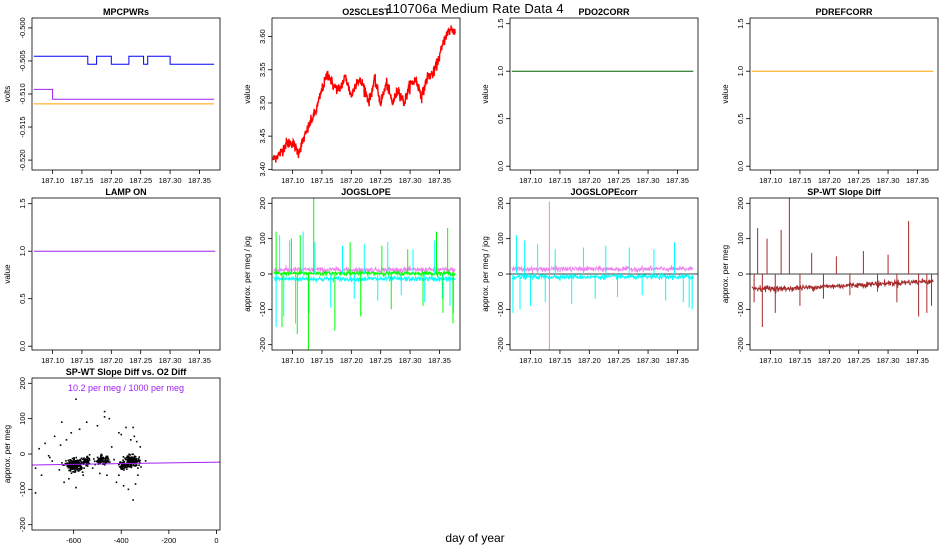 This screenshot has height=550, width=950. Describe the element at coordinates (500, 71) in the screenshot. I see `pdo2corr-ytick-label: 1.0` at that location.